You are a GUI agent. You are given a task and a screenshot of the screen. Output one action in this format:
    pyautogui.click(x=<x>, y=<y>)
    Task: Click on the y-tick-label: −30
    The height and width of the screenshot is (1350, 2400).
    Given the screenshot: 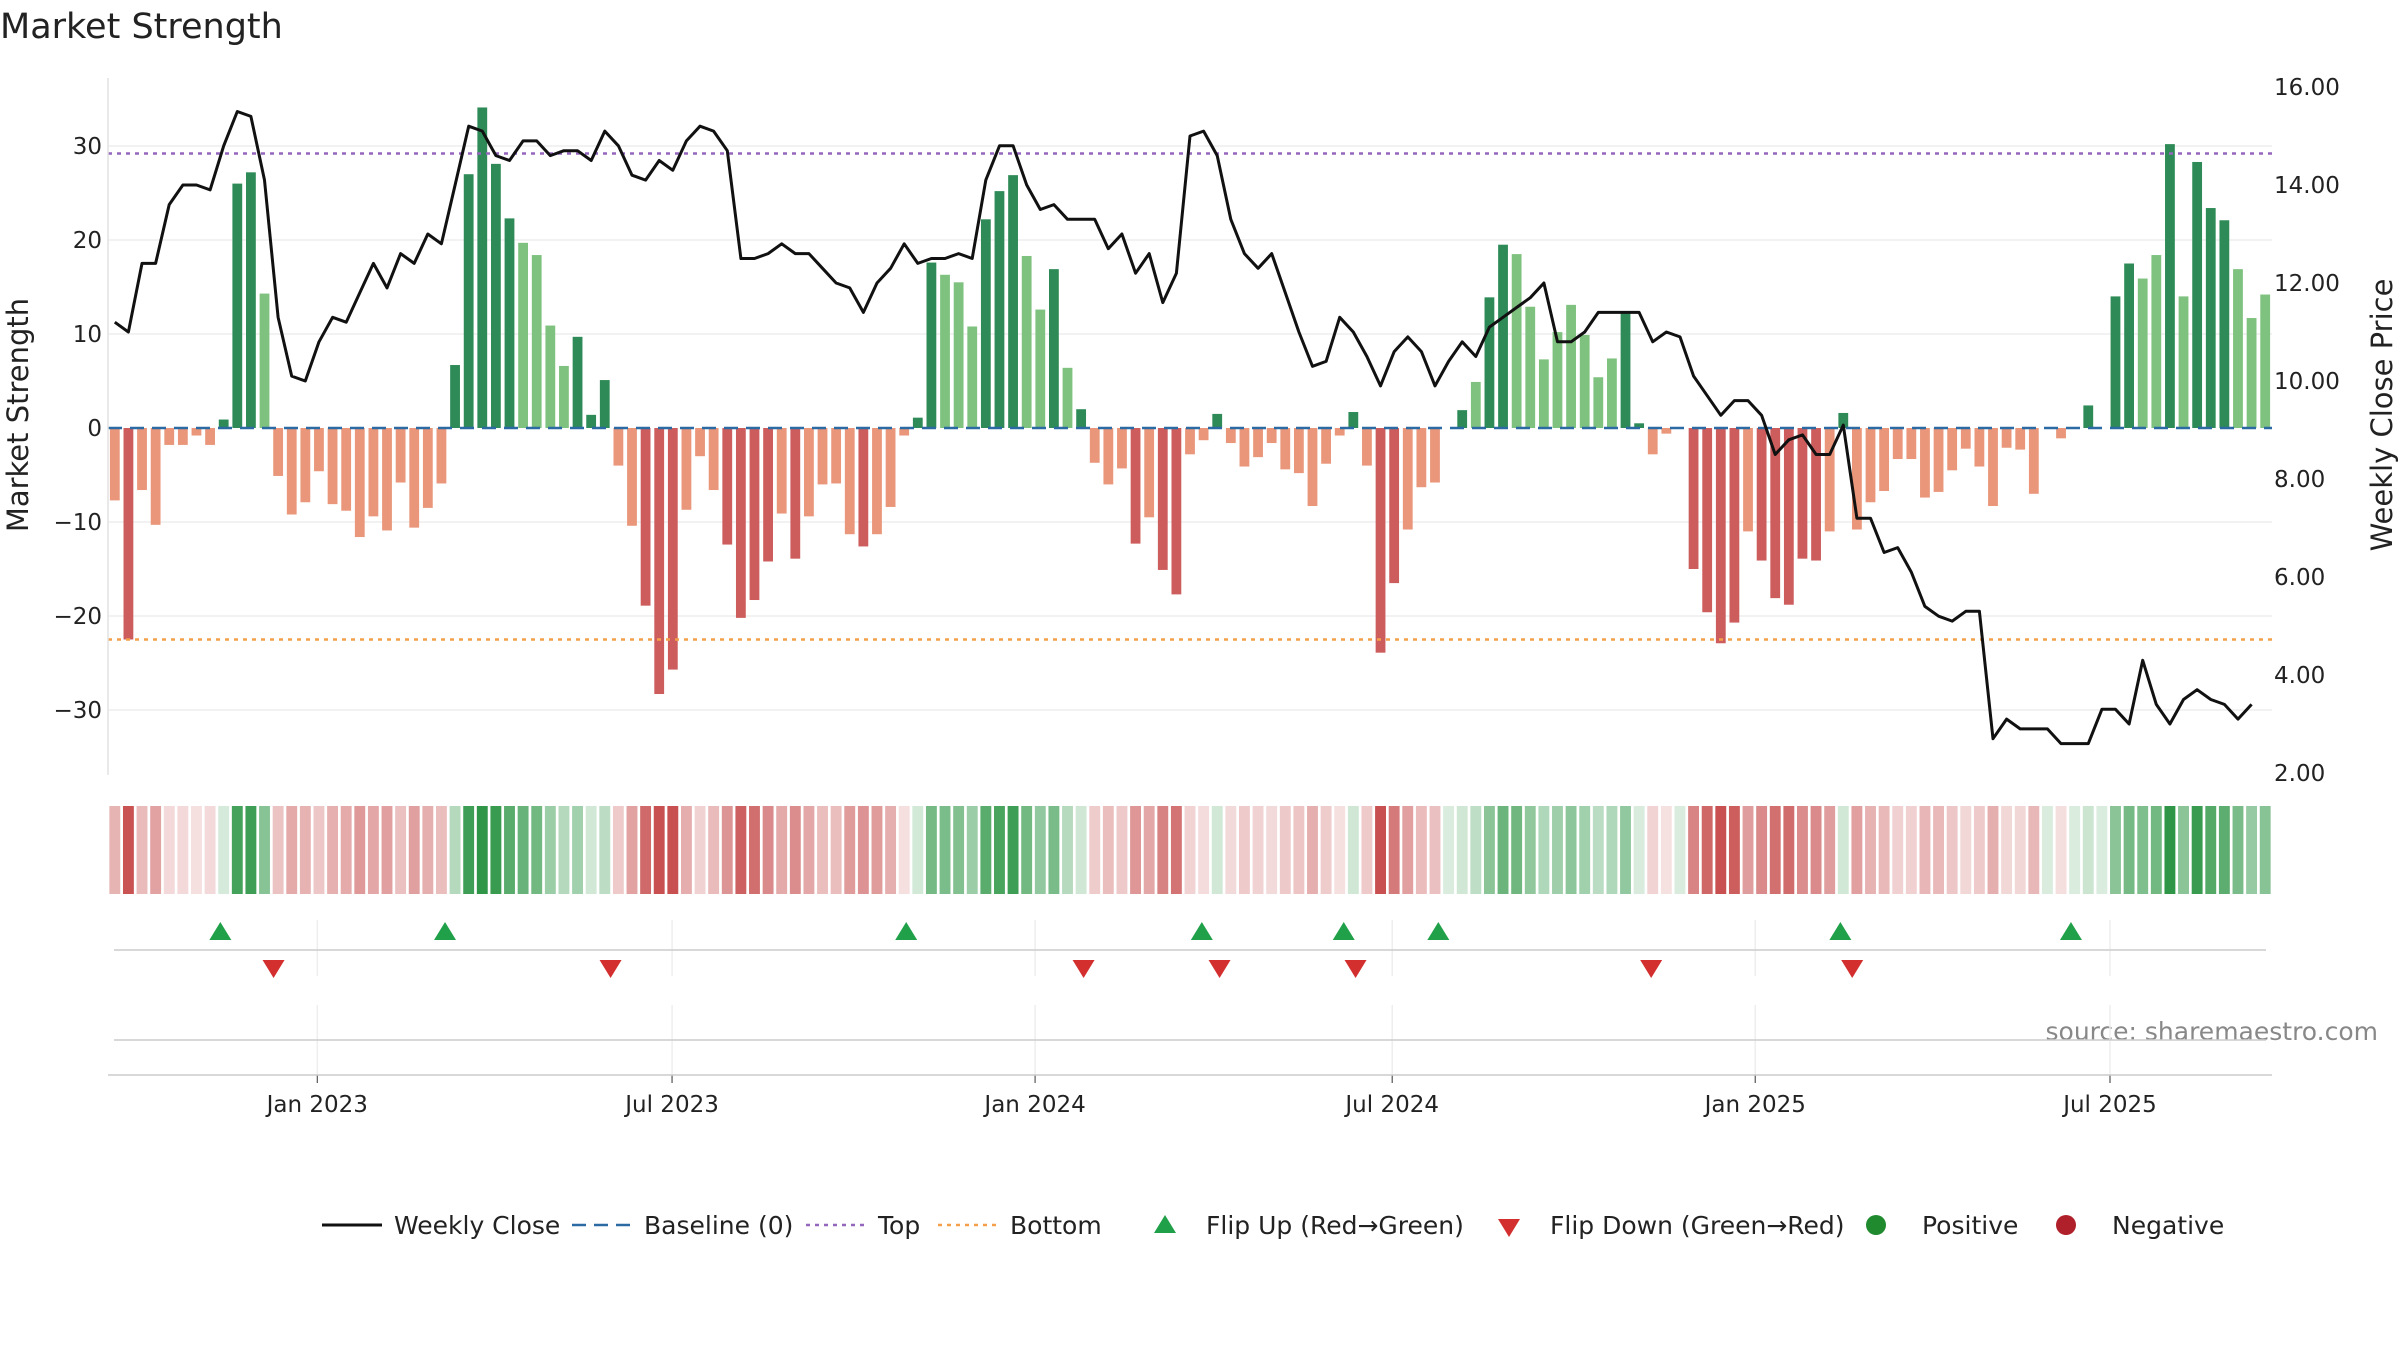 What is the action you would take?
    pyautogui.click(x=77, y=711)
    